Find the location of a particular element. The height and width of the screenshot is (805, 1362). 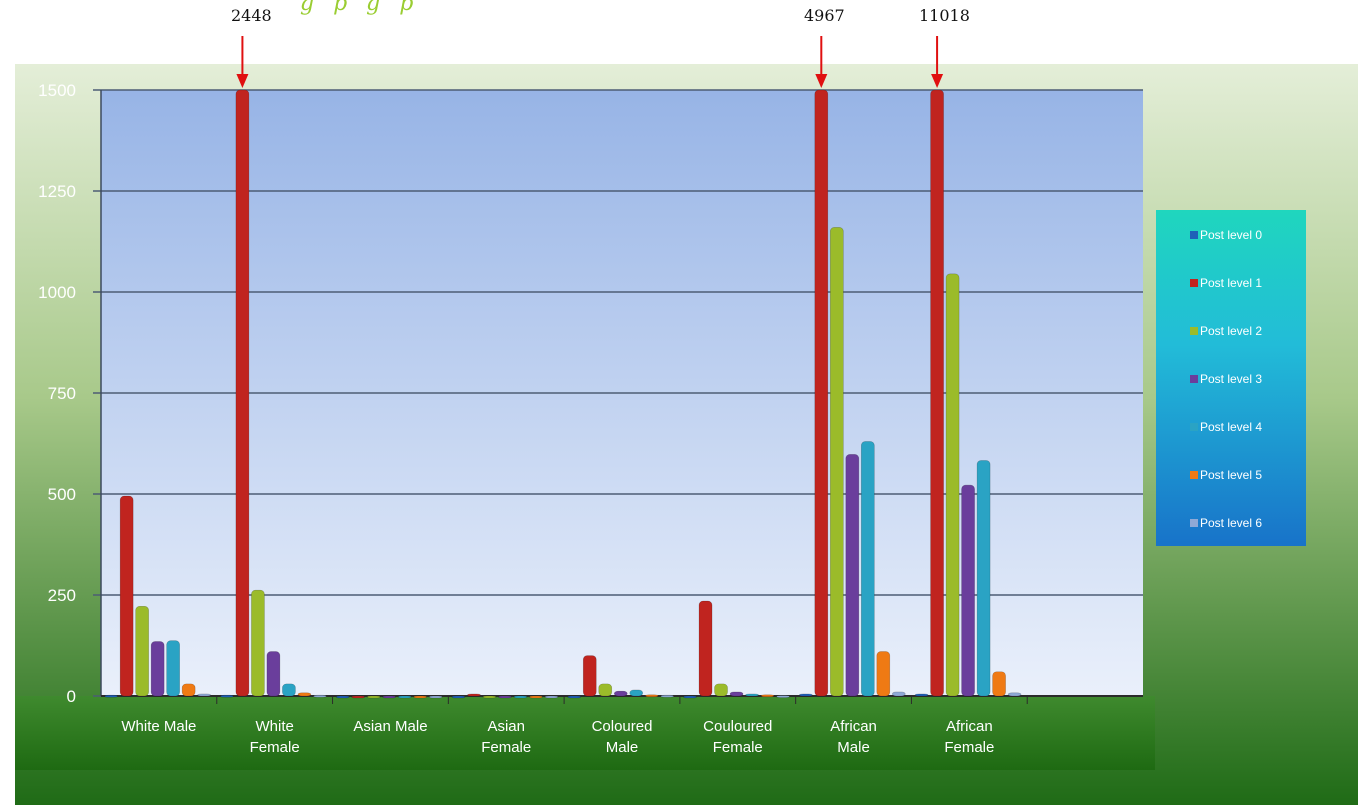

y-tick-label: 750 is located at coordinates (62, 393).